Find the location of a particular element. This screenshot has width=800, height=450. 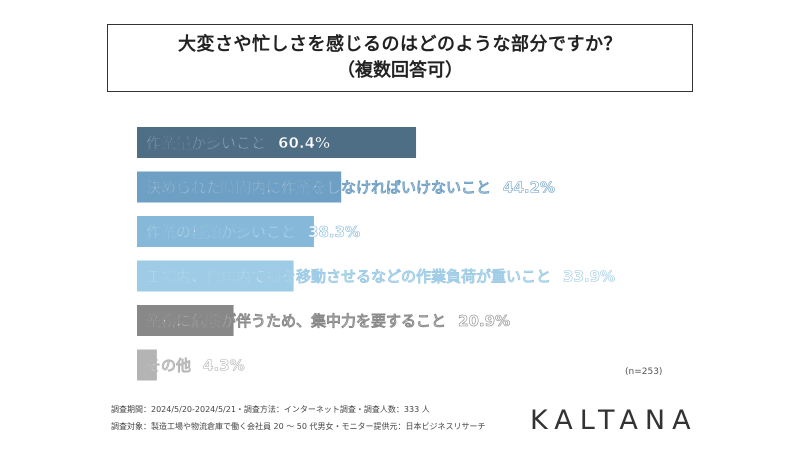

bar-category-label-3: 作業の種類が多いこと is located at coordinates (221, 232).